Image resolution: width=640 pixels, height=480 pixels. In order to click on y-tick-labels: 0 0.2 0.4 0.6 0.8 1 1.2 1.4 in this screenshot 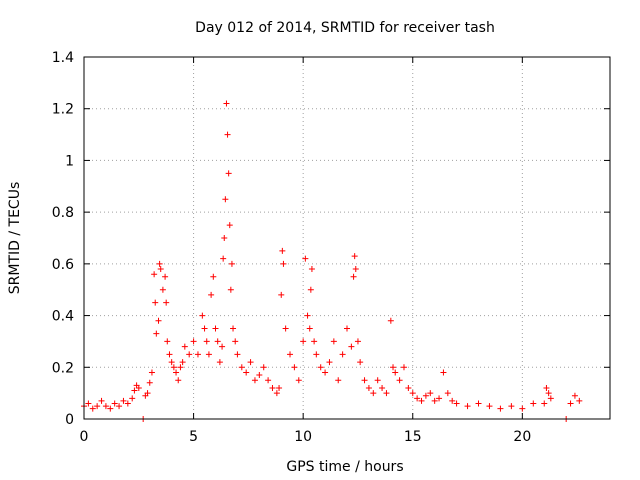, I will do `click(63, 239)`.